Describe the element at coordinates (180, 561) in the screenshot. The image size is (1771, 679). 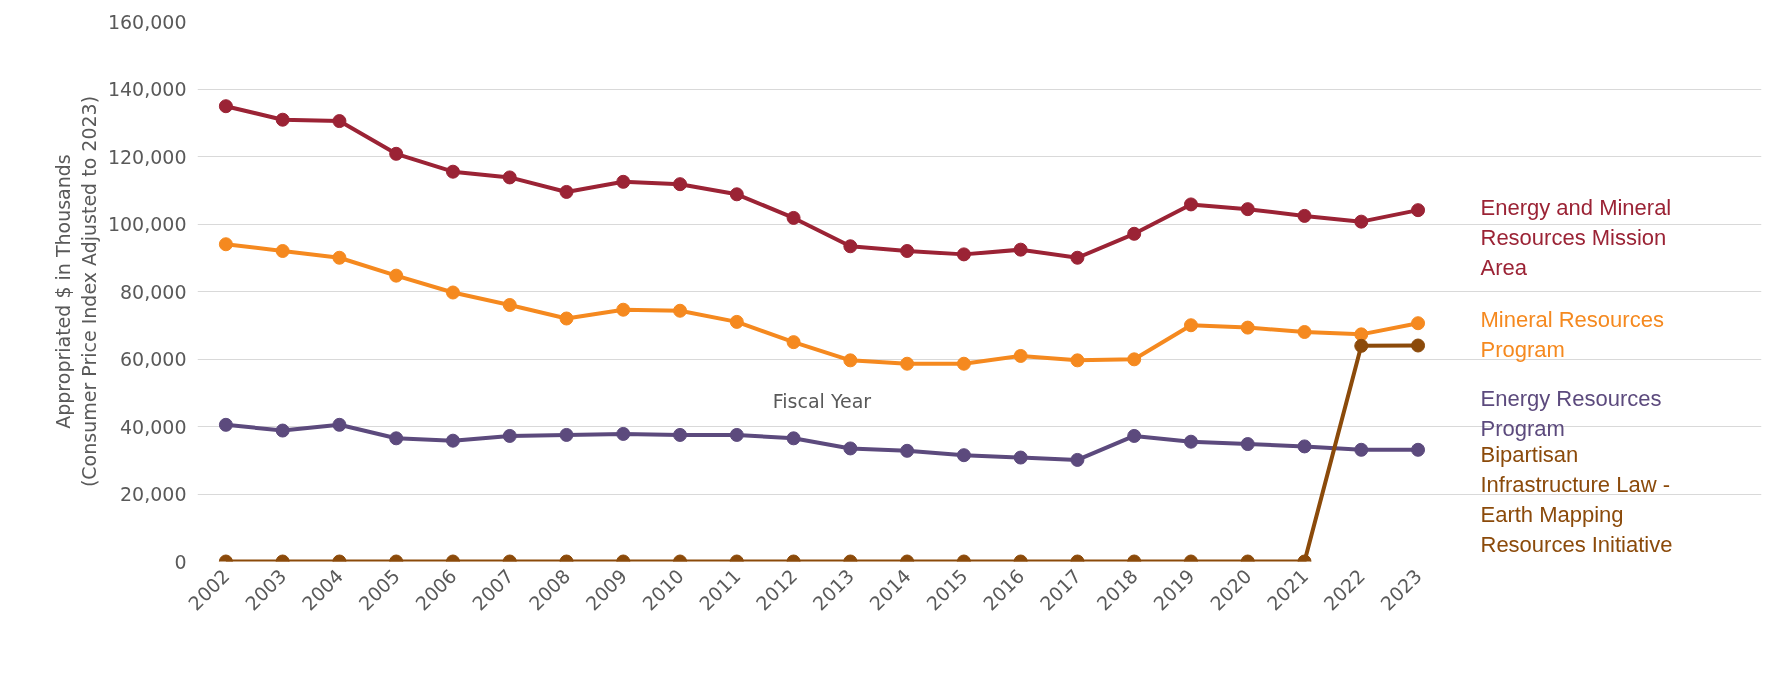
I see `y-tick-label: 0` at that location.